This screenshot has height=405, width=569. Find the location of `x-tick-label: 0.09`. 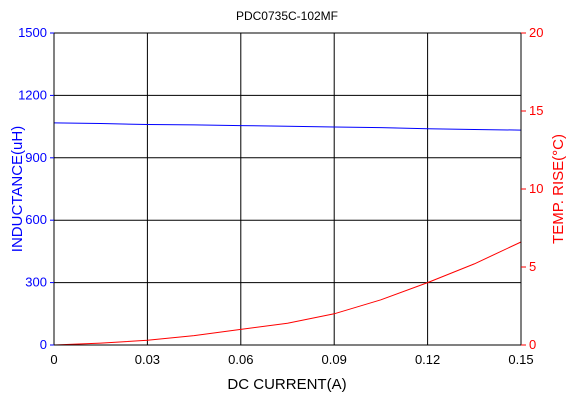

x-tick-label: 0.09 is located at coordinates (334, 359).